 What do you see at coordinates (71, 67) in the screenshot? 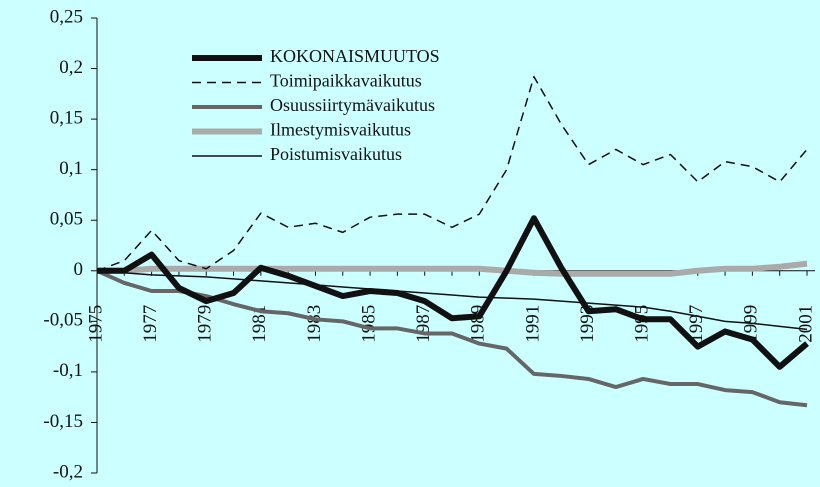
I see `y-tick-label: 0,2` at bounding box center [71, 67].